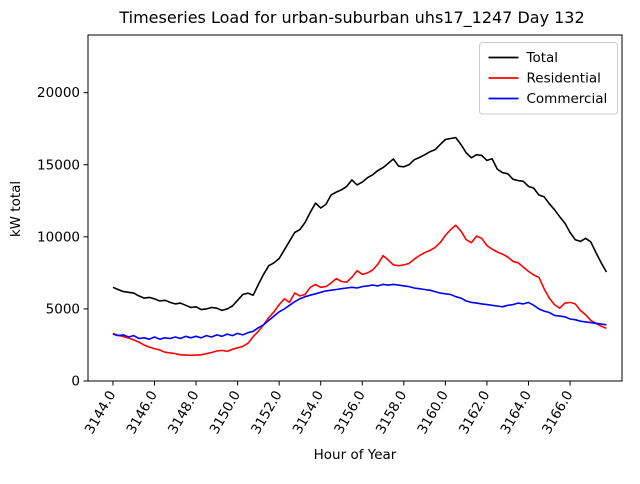  I want to click on x-tick-label: 3150.0, so click(225, 412).